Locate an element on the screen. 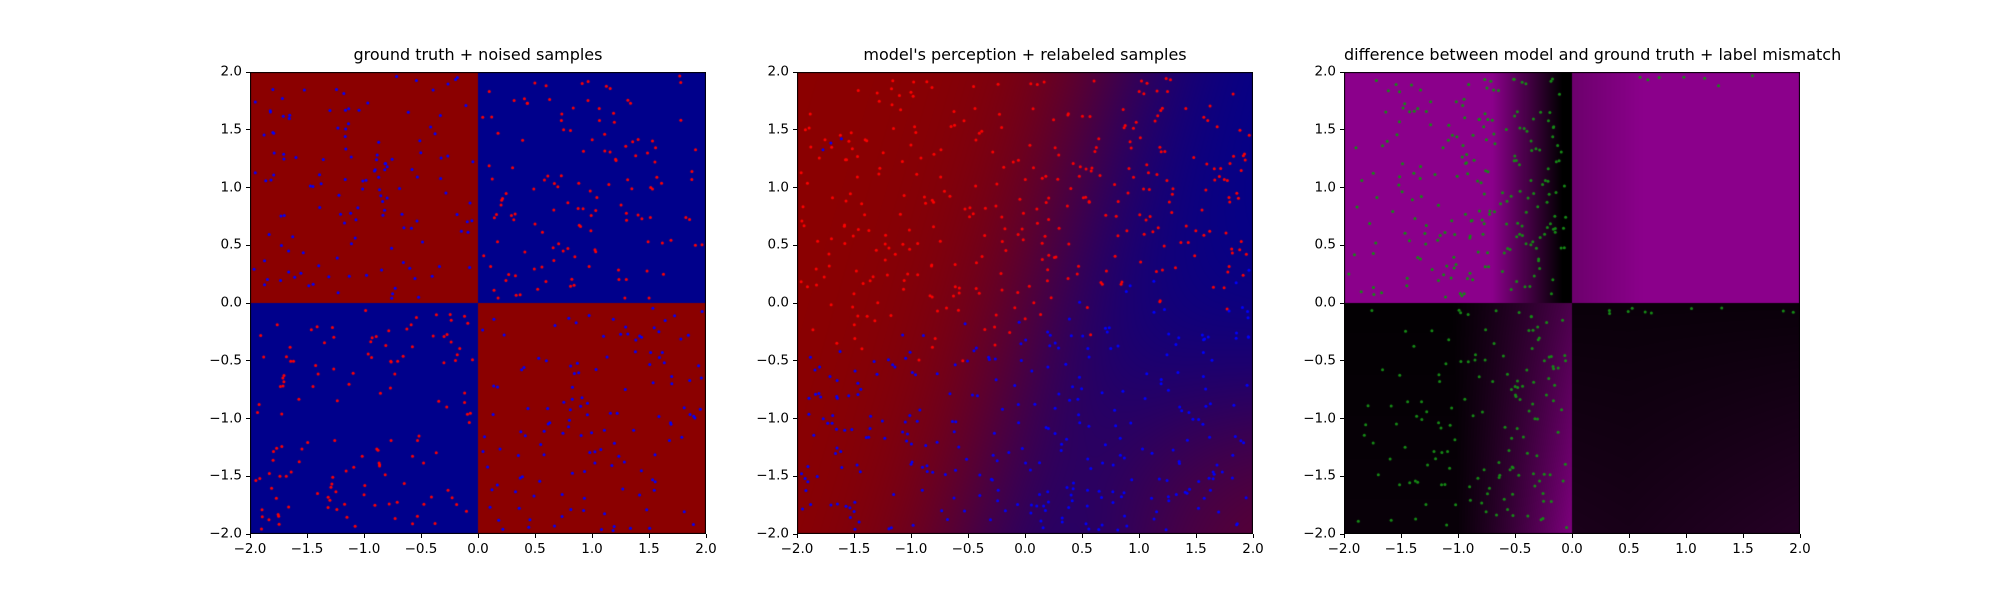  plot-title: model's perception + relabeled samples is located at coordinates (1025, 54).